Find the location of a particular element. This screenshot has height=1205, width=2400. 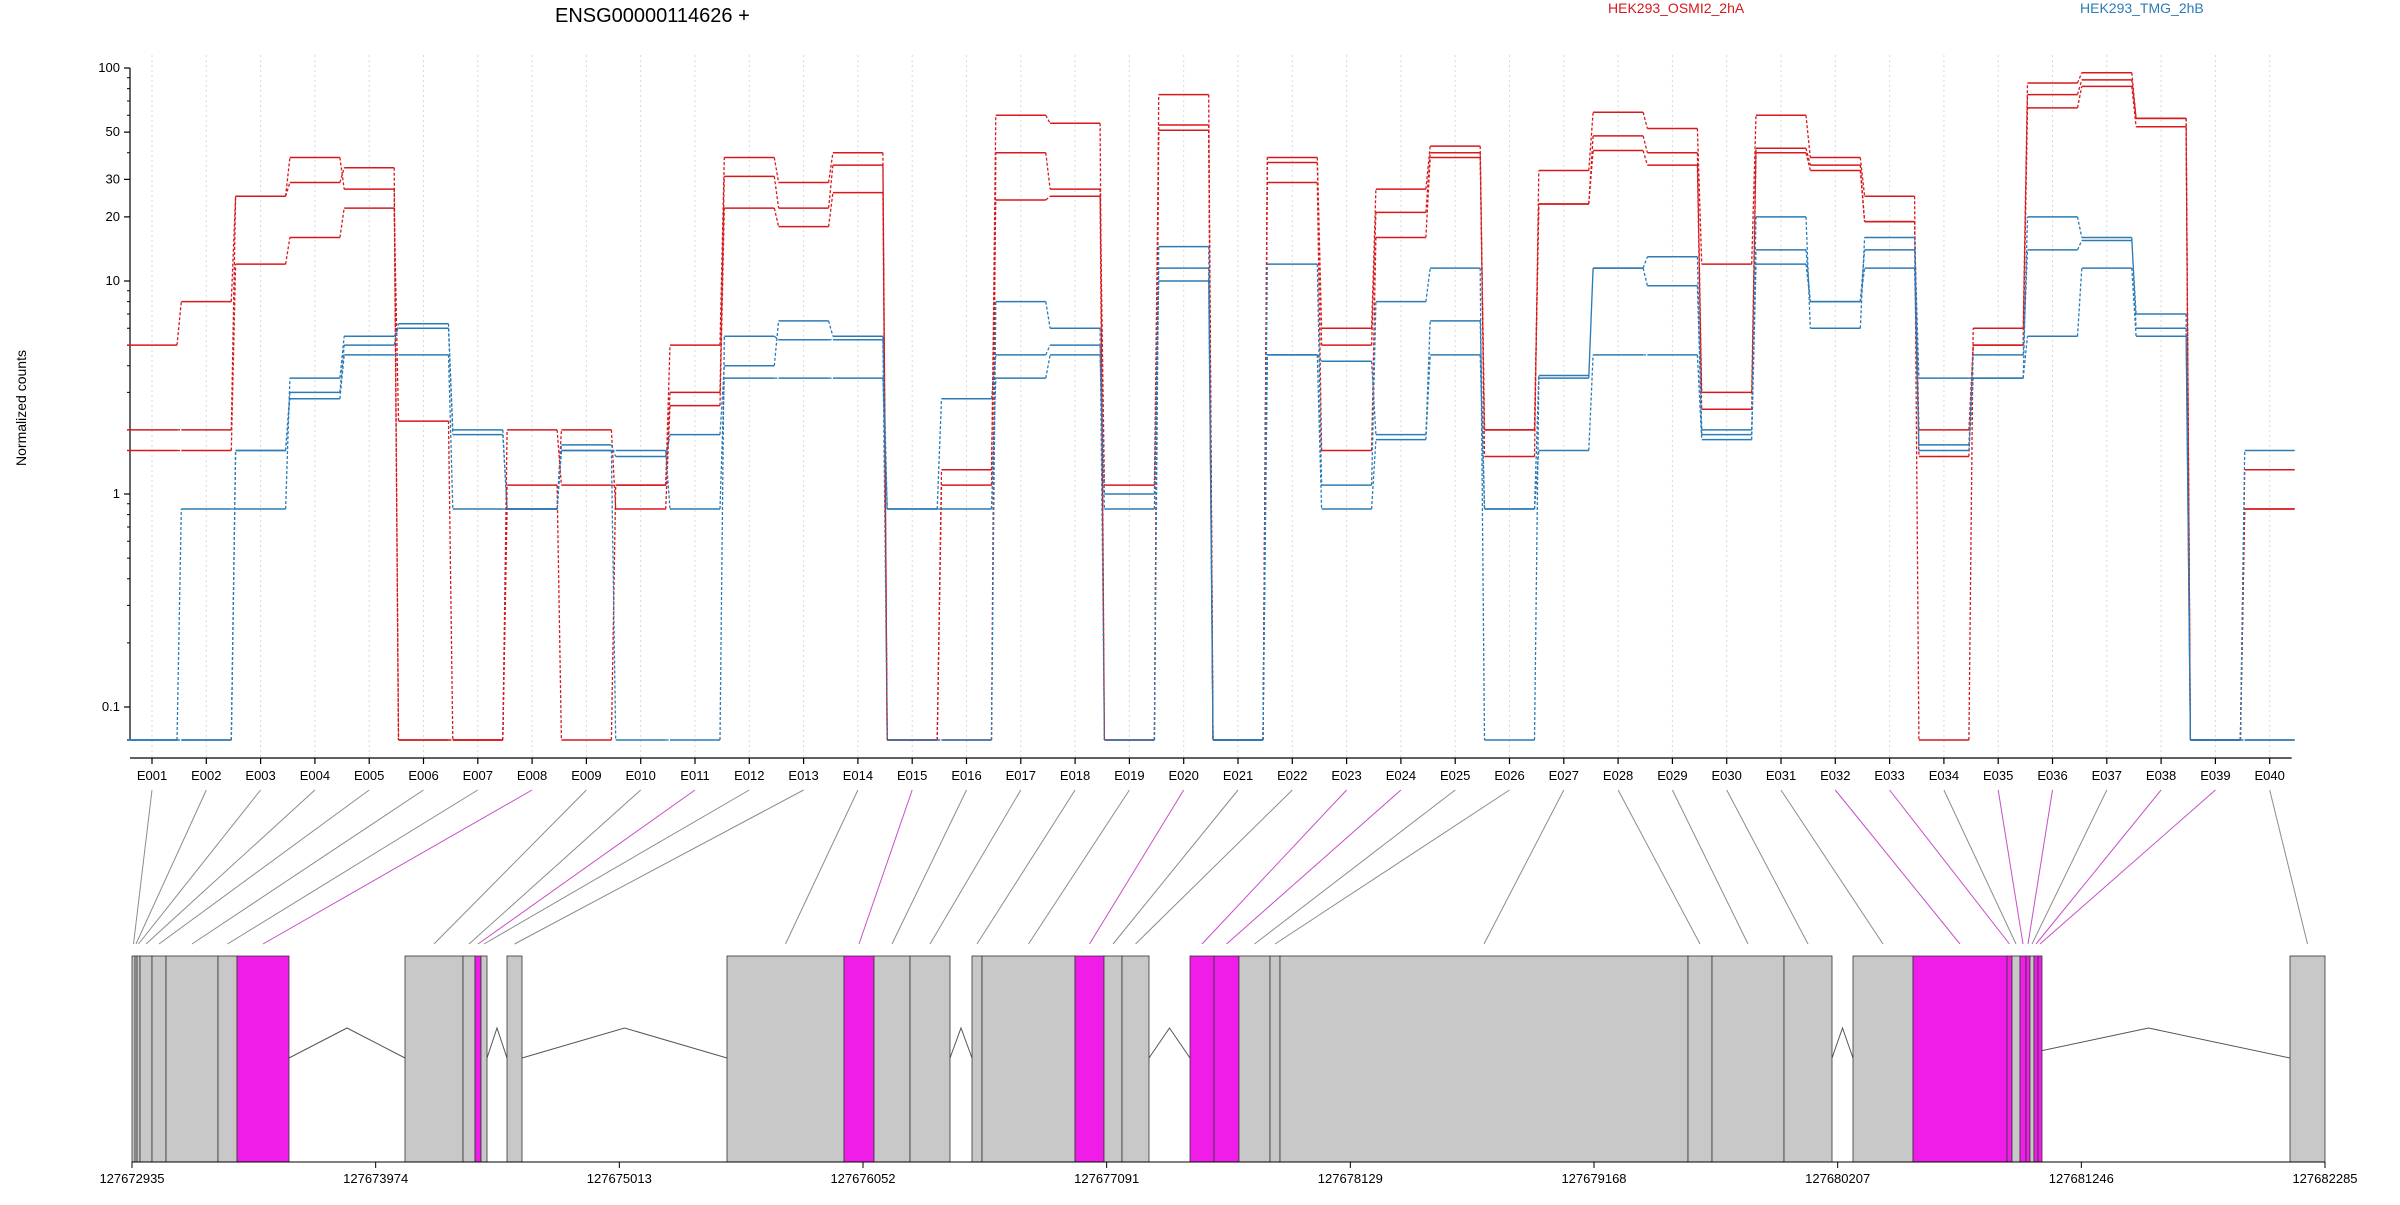

y-axis-label: Normalized counts is located at coordinates (21, 408).